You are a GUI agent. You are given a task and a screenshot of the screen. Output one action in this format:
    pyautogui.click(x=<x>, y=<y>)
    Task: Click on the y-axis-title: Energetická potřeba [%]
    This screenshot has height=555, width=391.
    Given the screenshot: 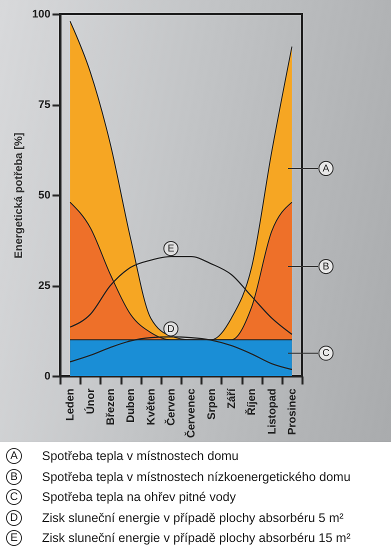 What is the action you would take?
    pyautogui.click(x=19, y=195)
    